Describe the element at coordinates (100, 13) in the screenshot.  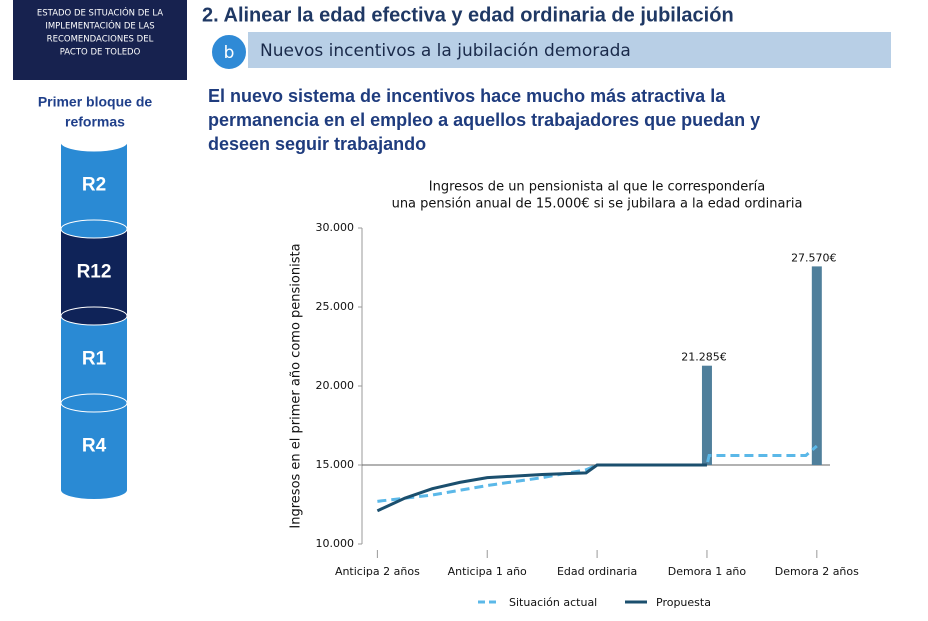
I see `header-line: ESTADO DE SITUACIÓN DE LA` at that location.